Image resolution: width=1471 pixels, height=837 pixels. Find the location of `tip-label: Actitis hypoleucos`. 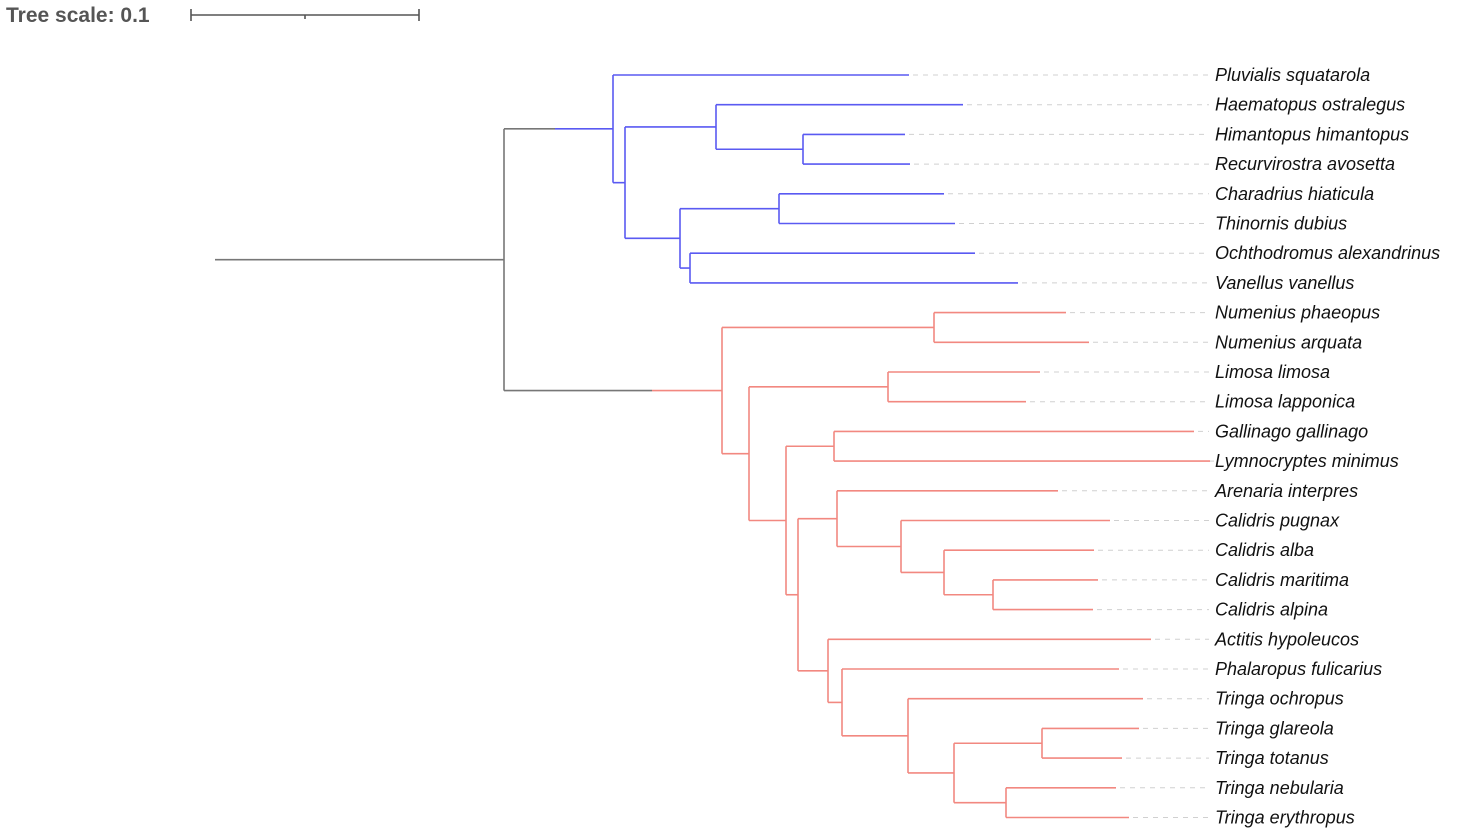

tip-label: Actitis hypoleucos is located at coordinates (1286, 639).